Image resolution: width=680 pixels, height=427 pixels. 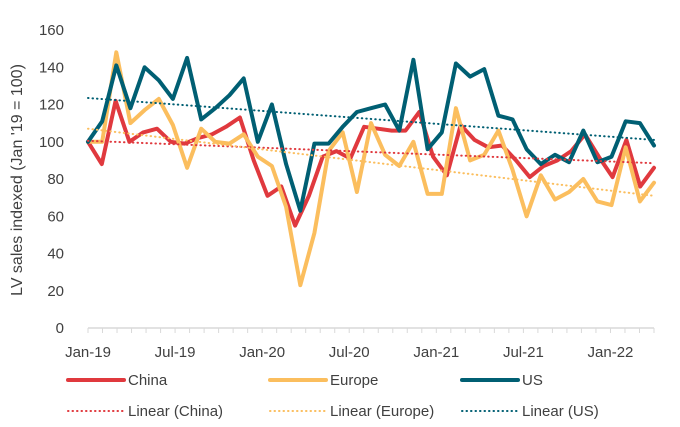 What do you see at coordinates (371, 330) in the screenshot?
I see `x-axis` at bounding box center [371, 330].